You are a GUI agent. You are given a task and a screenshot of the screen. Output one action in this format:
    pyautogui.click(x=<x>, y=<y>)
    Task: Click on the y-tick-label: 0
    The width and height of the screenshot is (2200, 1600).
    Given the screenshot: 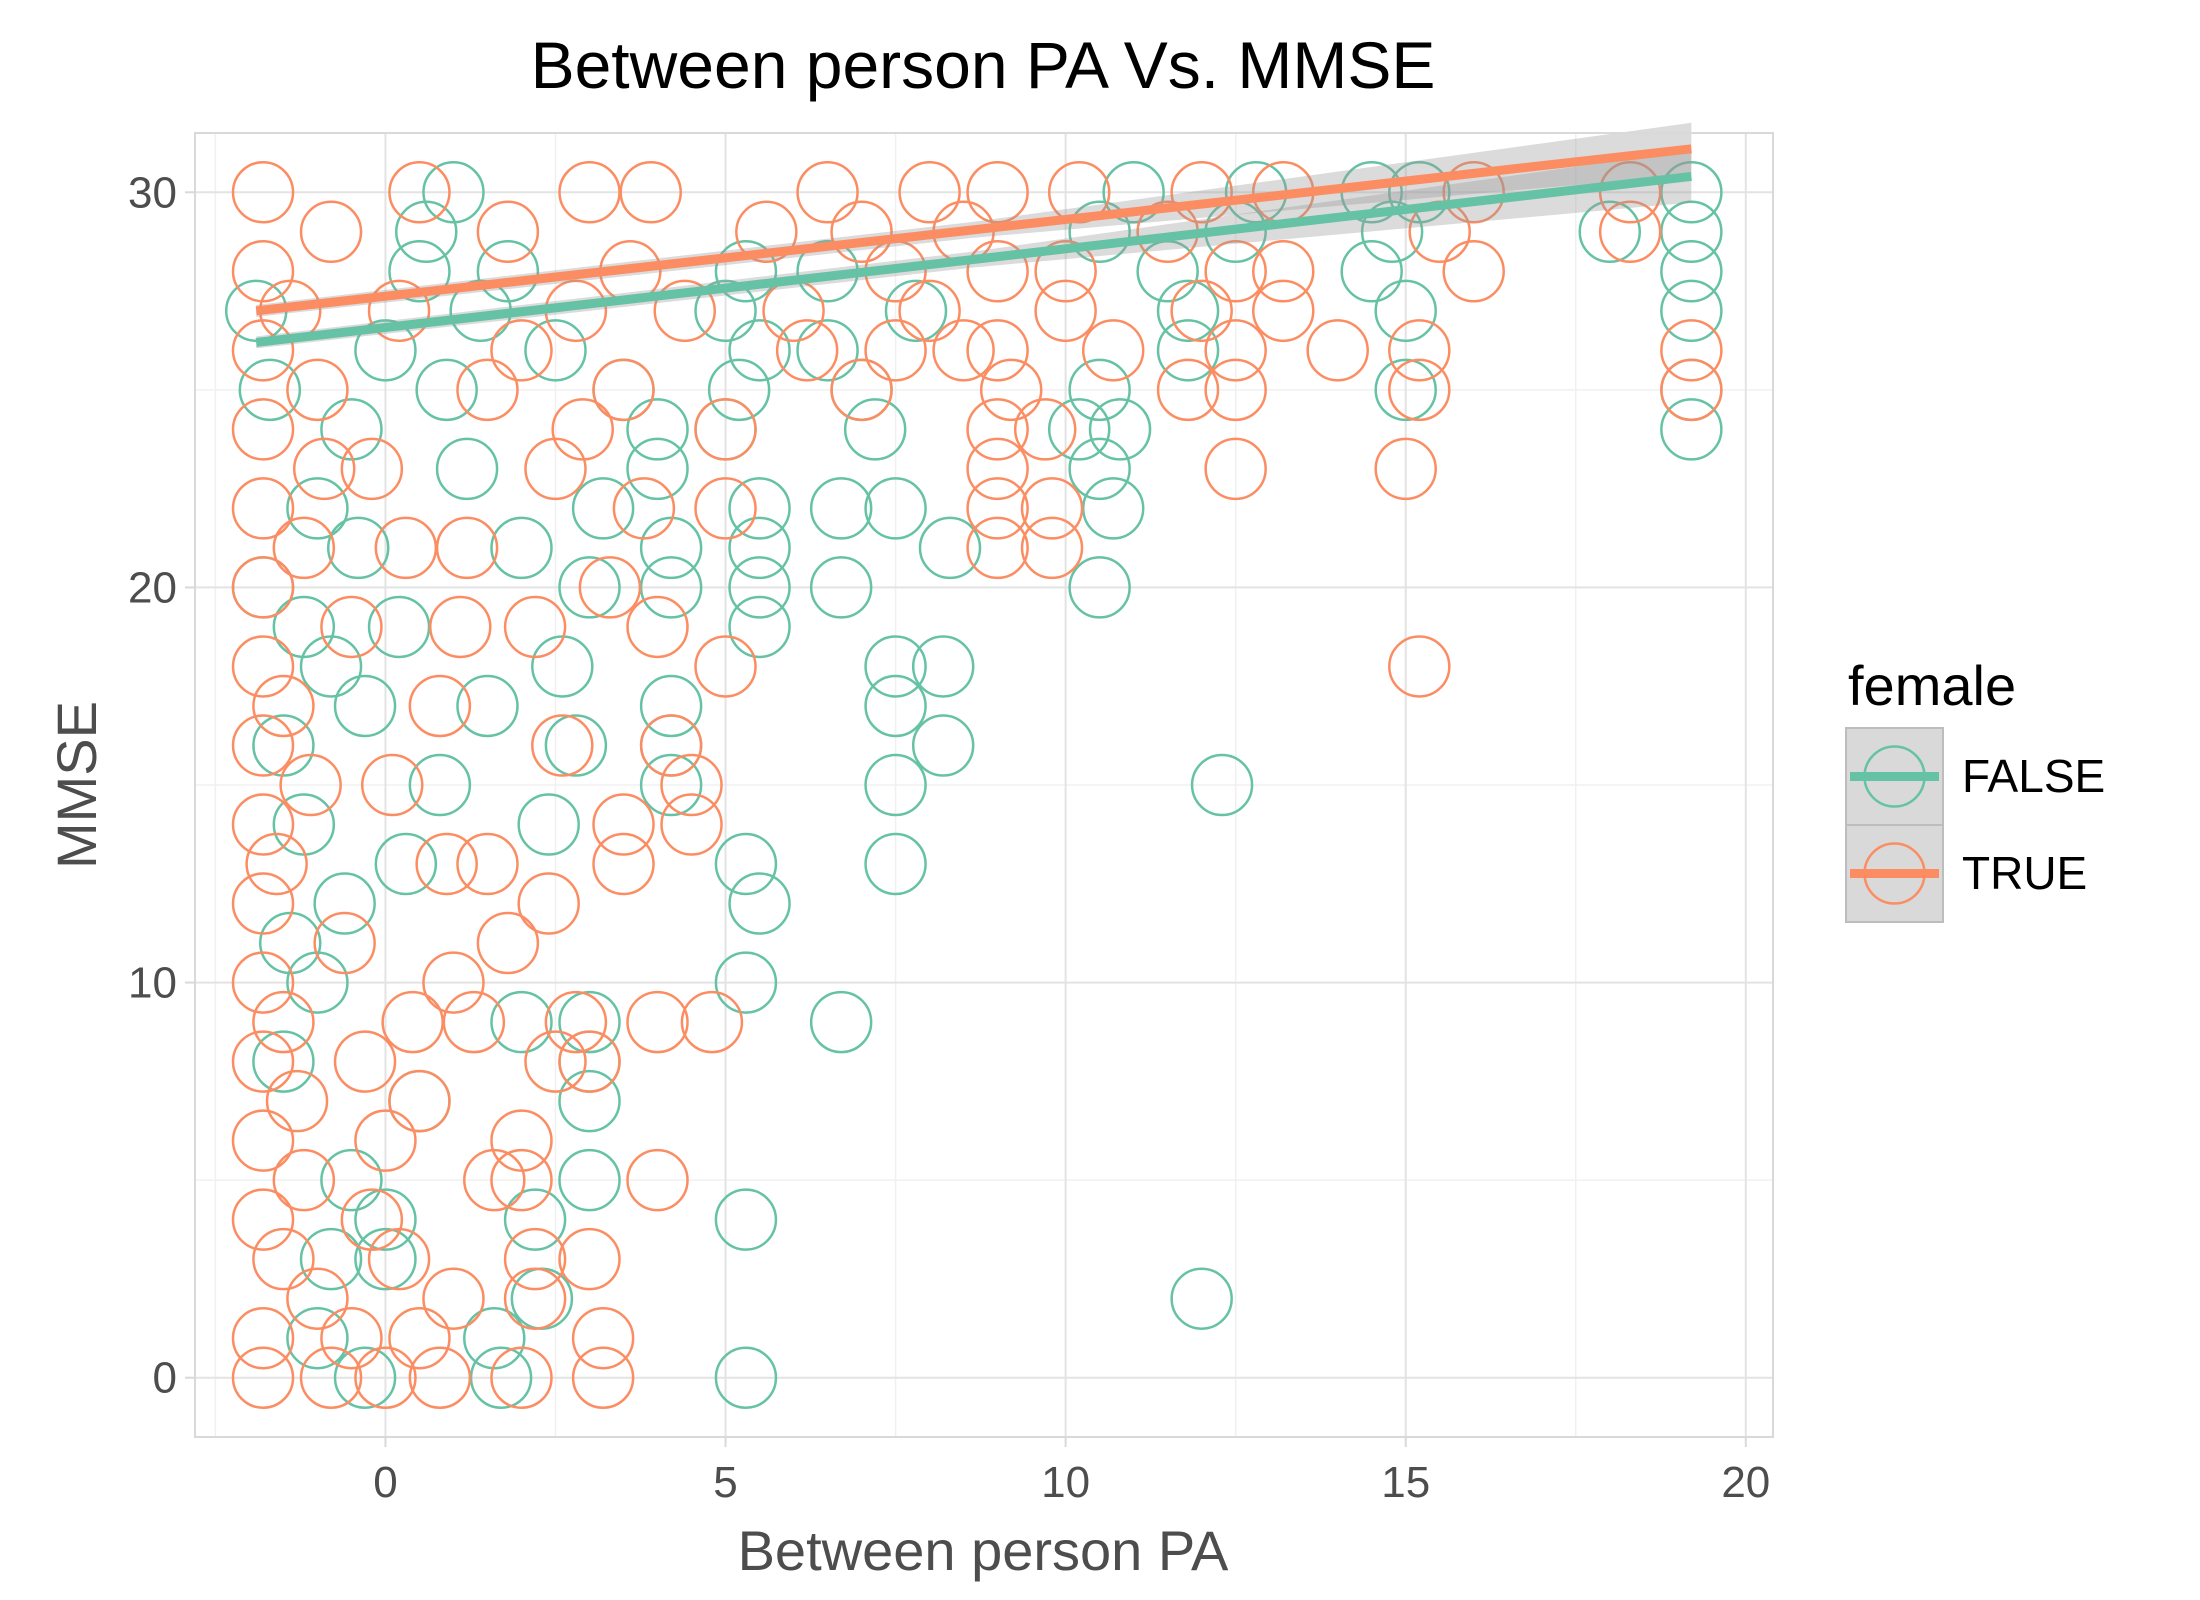 What is the action you would take?
    pyautogui.click(x=165, y=1378)
    